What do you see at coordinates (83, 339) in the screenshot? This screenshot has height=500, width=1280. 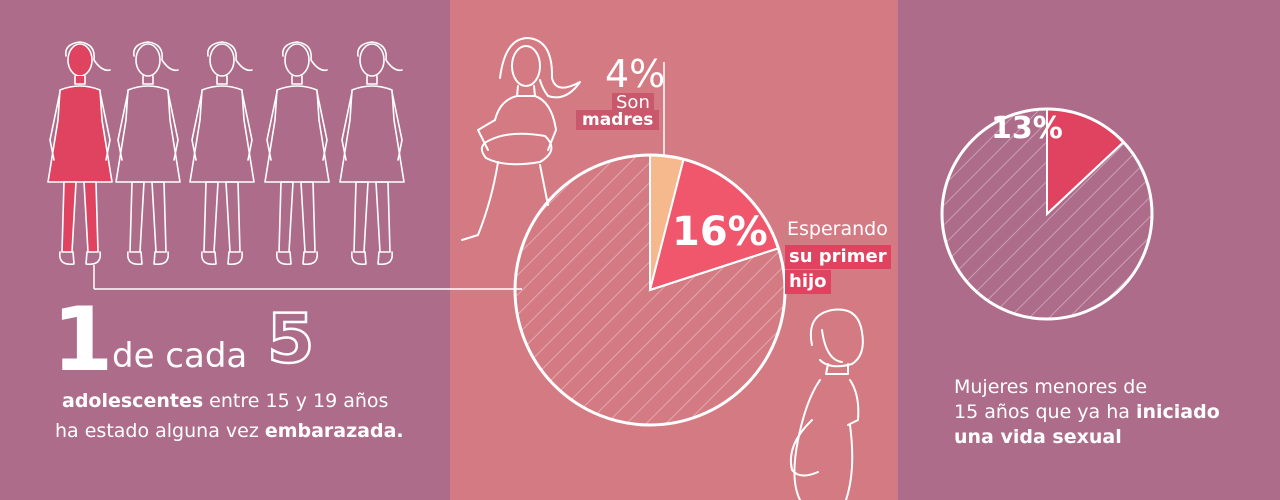 I see `number-one: 1` at bounding box center [83, 339].